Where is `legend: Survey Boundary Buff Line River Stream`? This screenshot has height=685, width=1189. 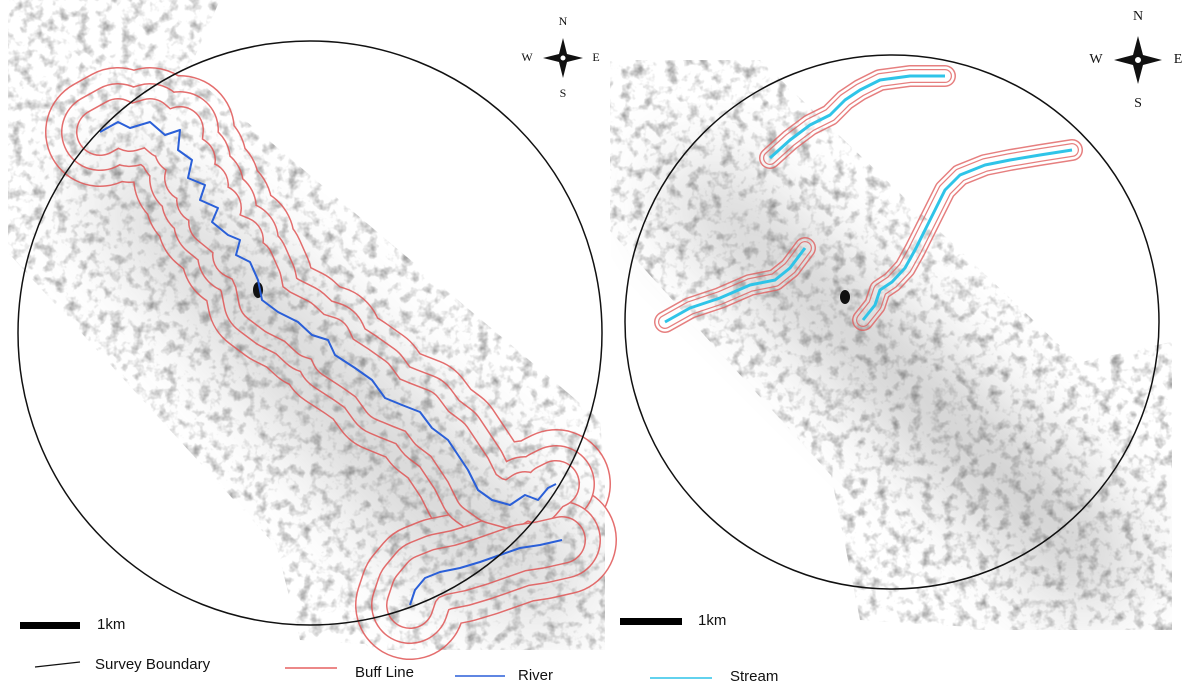
legend: Survey Boundary Buff Line River Stream is located at coordinates (406, 670).